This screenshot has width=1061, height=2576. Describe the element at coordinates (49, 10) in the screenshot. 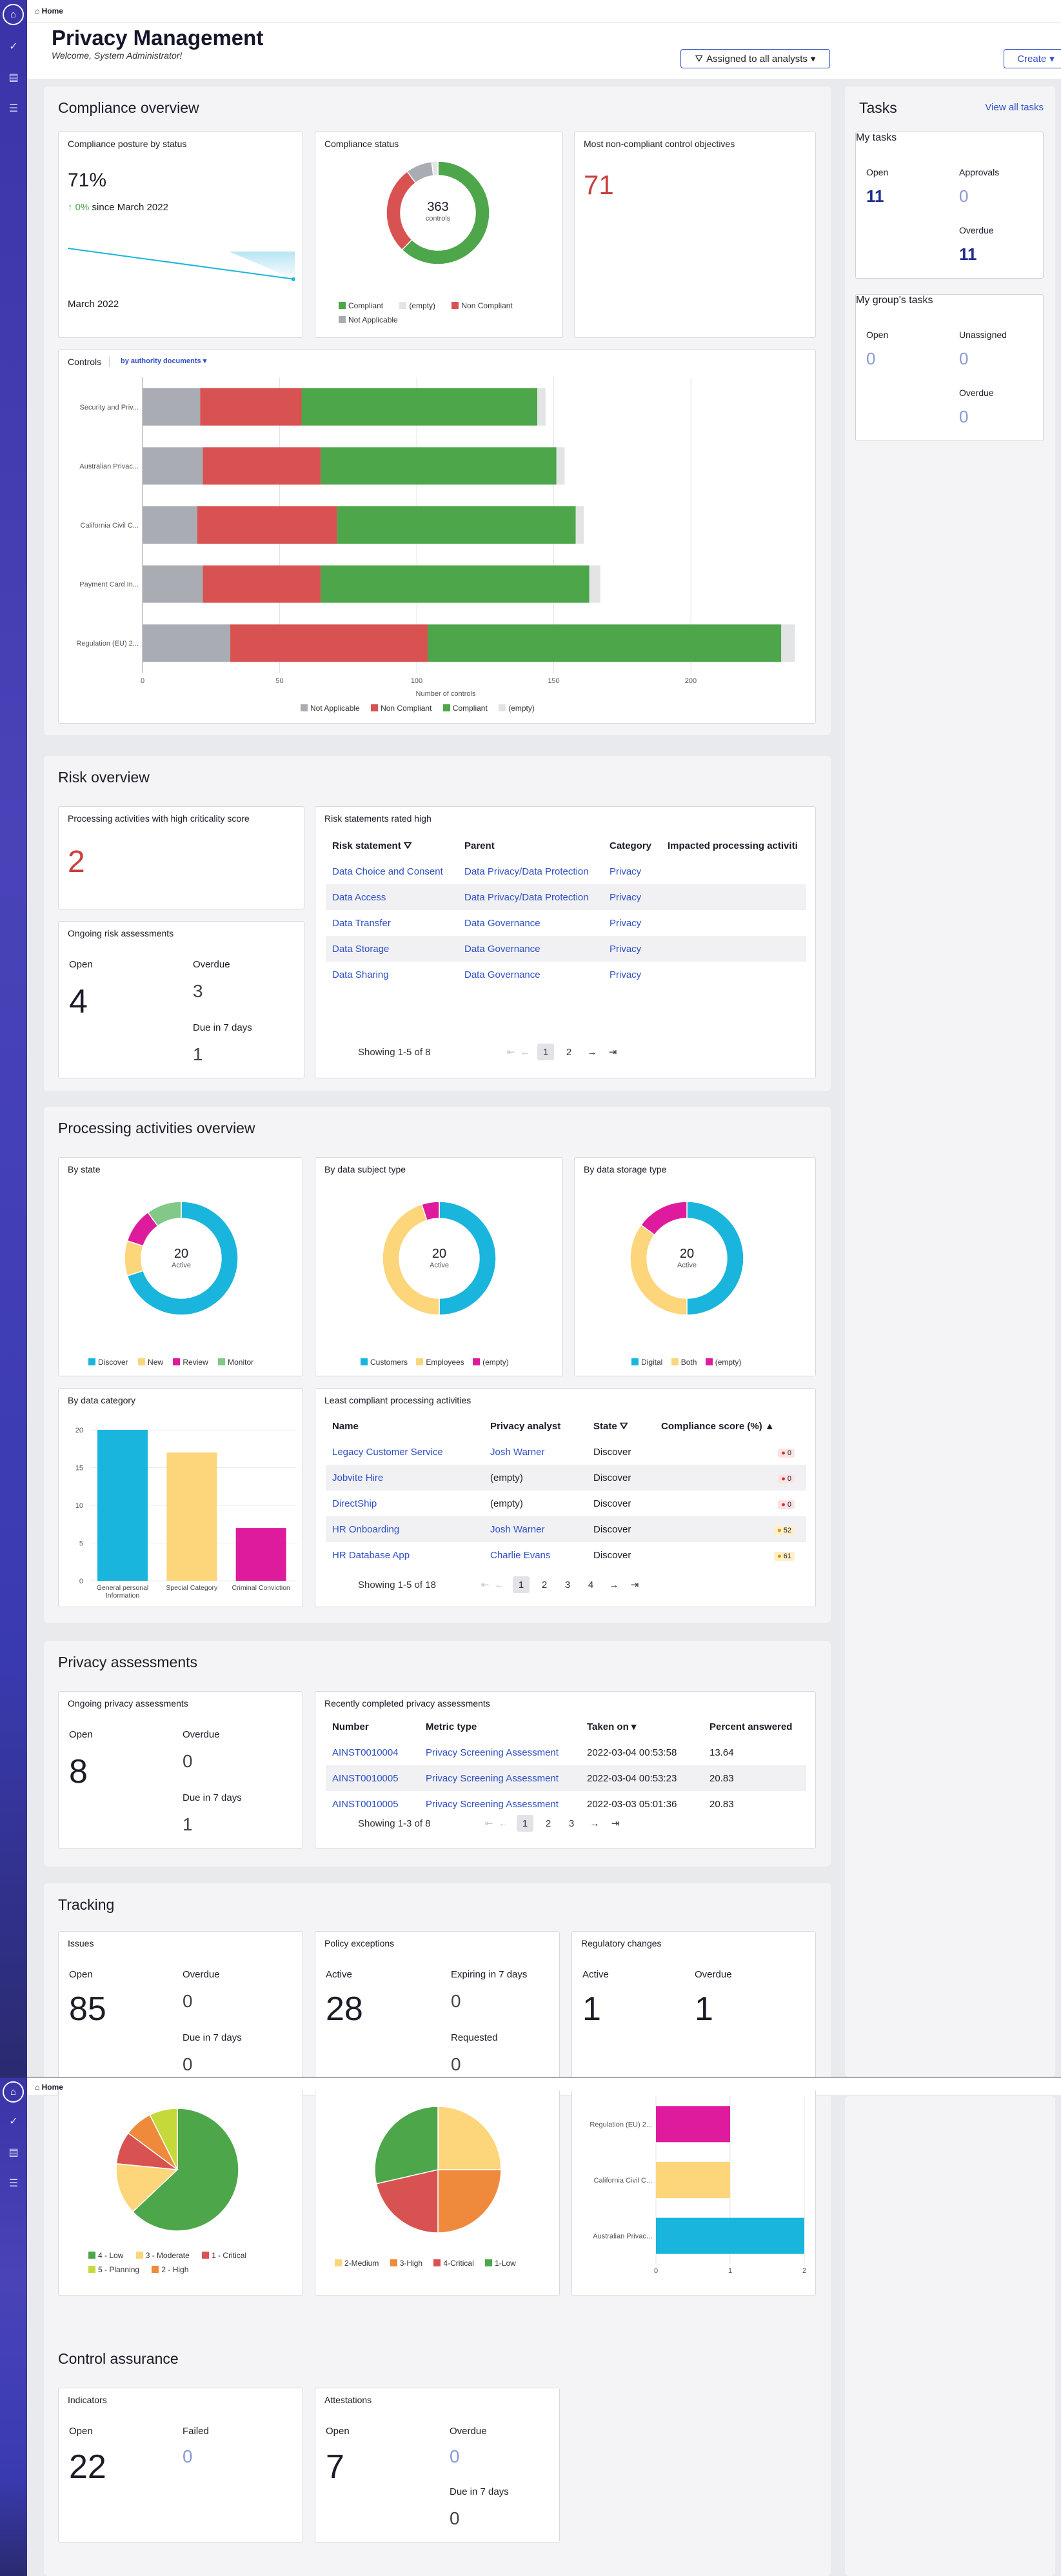

I see `breadcrumb: ⌂ Home` at that location.